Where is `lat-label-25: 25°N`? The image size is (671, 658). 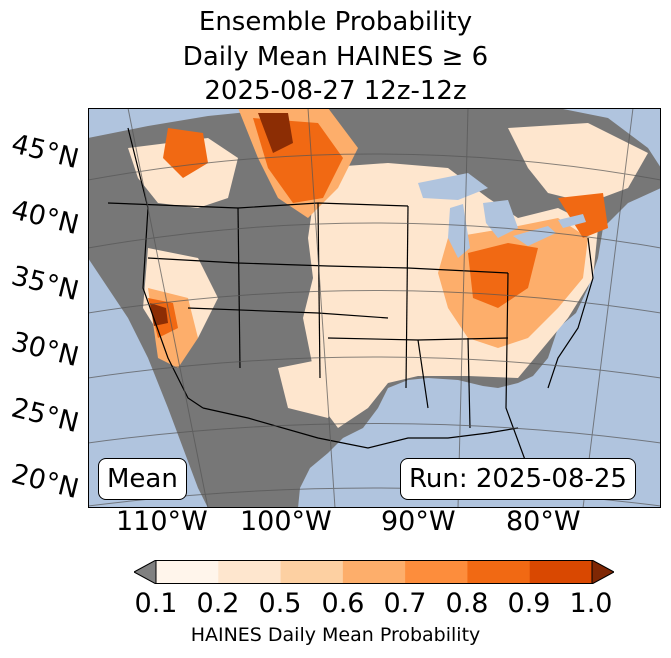
lat-label-25: 25°N is located at coordinates (45, 416).